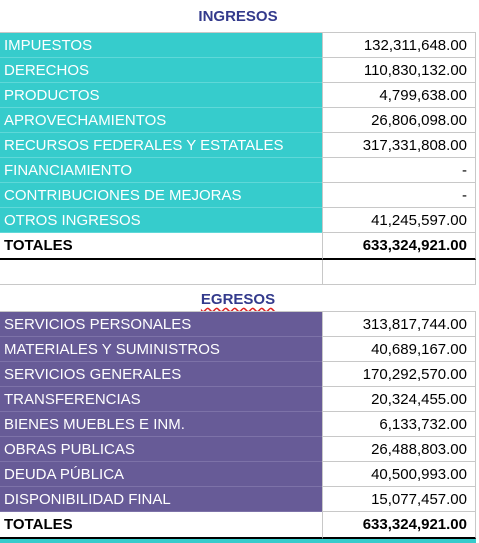 The height and width of the screenshot is (543, 479). What do you see at coordinates (423, 424) in the screenshot?
I see `cell-text: 6,133,732.00` at bounding box center [423, 424].